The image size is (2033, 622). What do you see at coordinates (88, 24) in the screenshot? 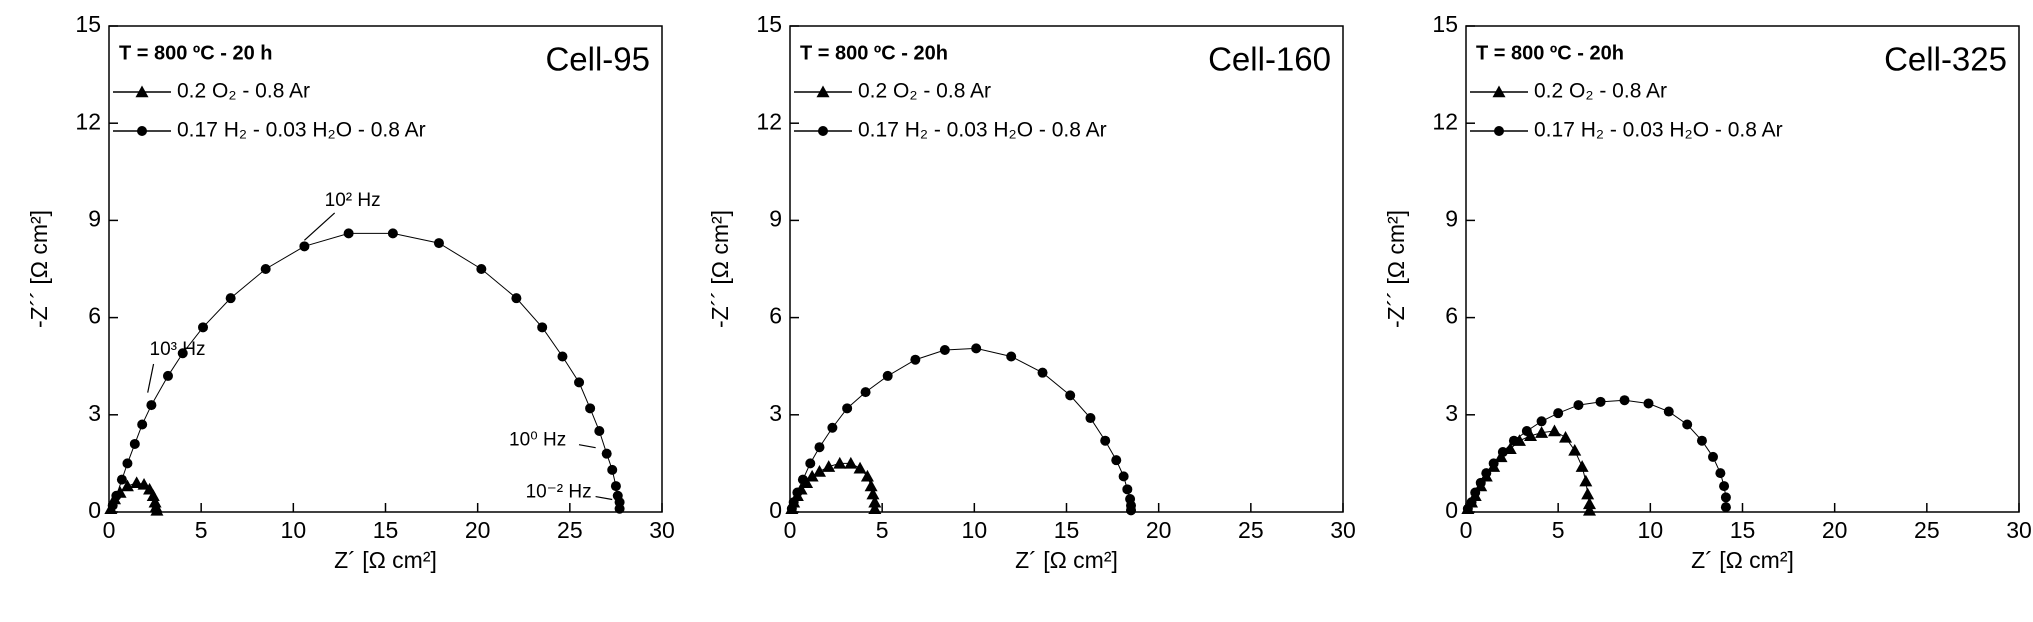
I see `y-tick-label: 15` at bounding box center [88, 24].